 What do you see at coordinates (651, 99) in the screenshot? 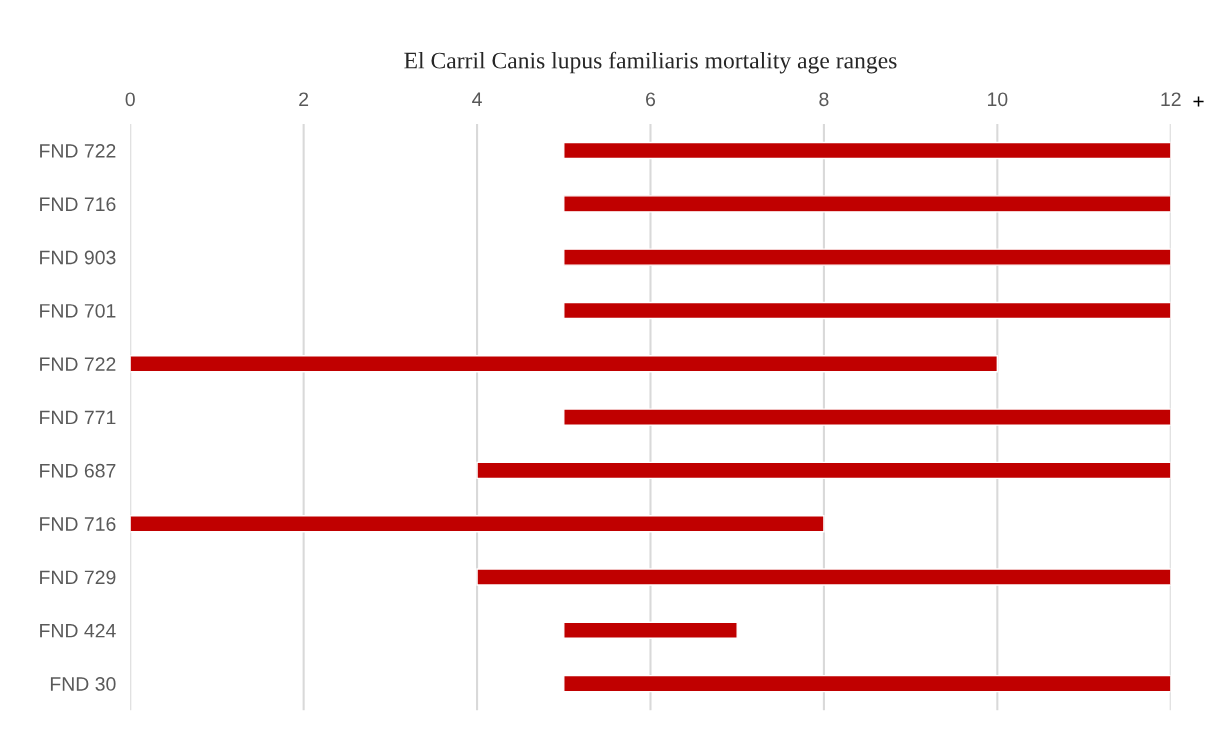
I see `x-tick-label: 6` at bounding box center [651, 99].